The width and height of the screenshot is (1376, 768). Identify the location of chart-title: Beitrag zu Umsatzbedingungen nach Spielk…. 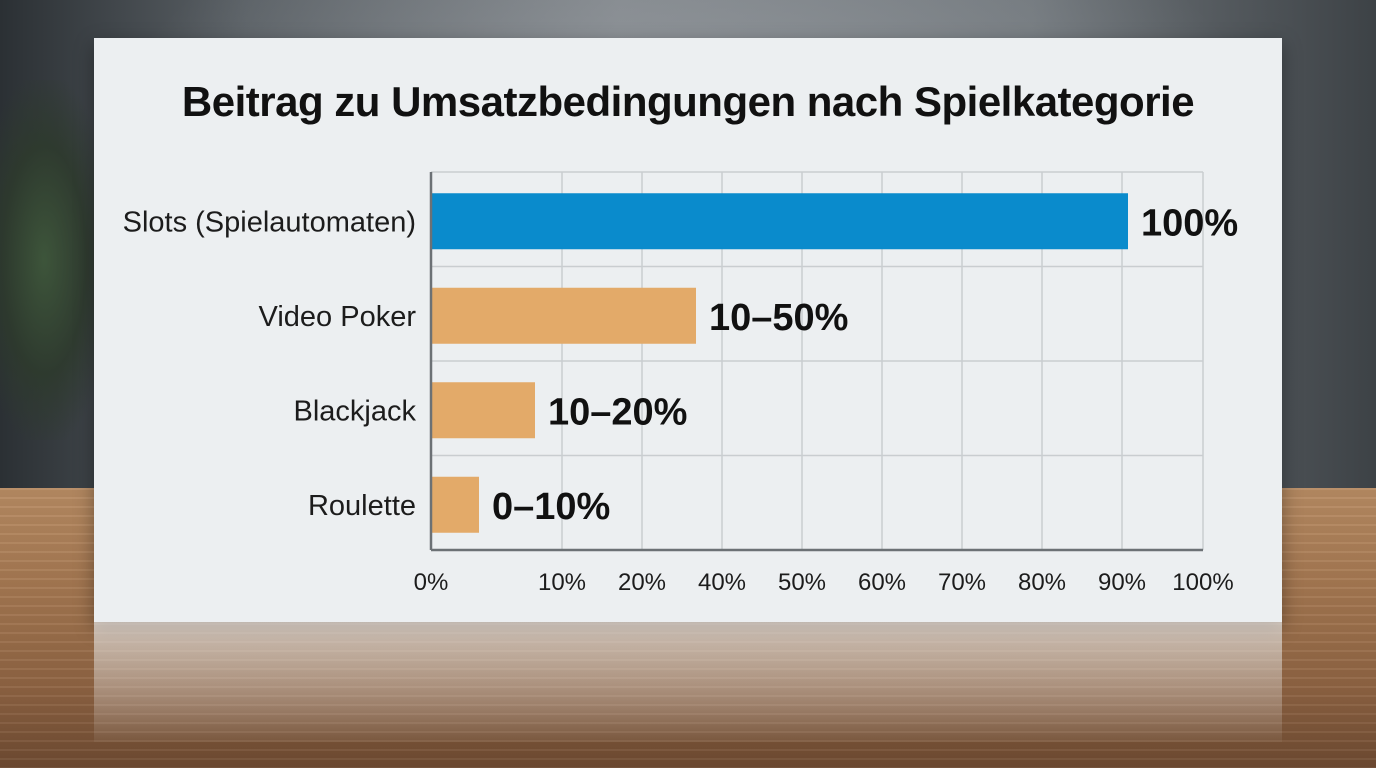
(688, 101).